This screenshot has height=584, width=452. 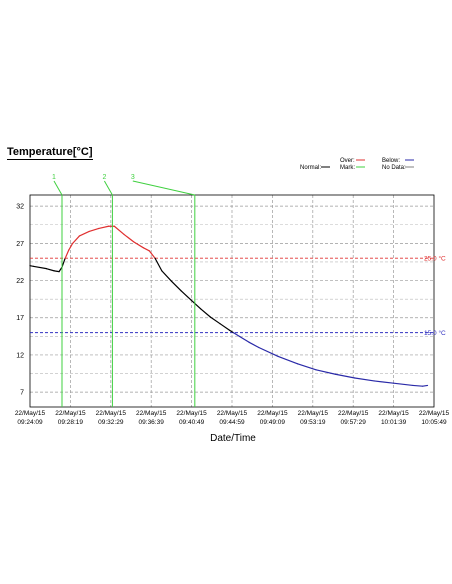 I want to click on x-axis-title: Date/Time, so click(x=233, y=438).